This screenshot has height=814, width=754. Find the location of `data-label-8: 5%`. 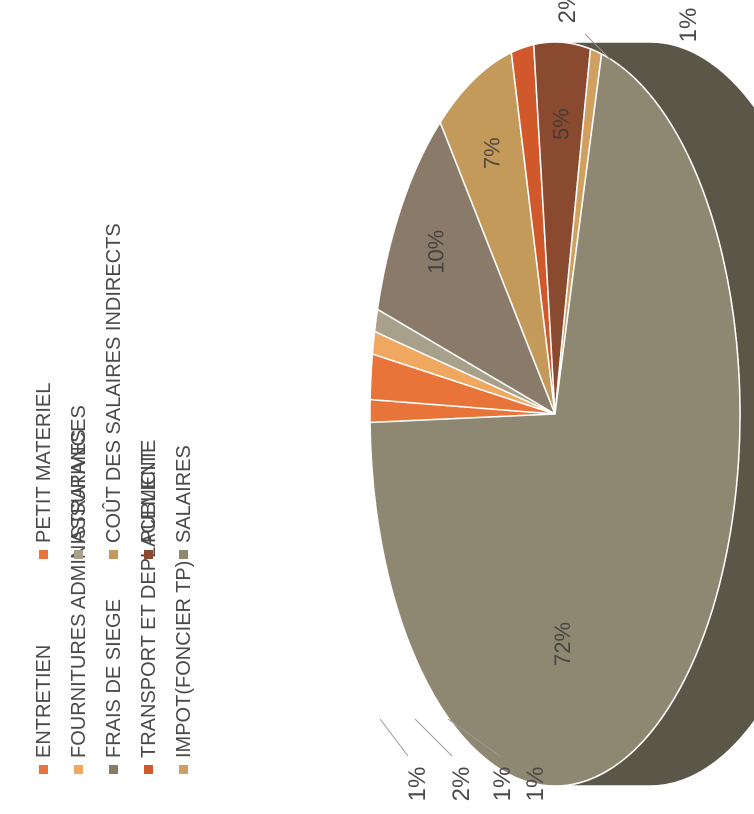

data-label-8: 5% is located at coordinates (561, 124).